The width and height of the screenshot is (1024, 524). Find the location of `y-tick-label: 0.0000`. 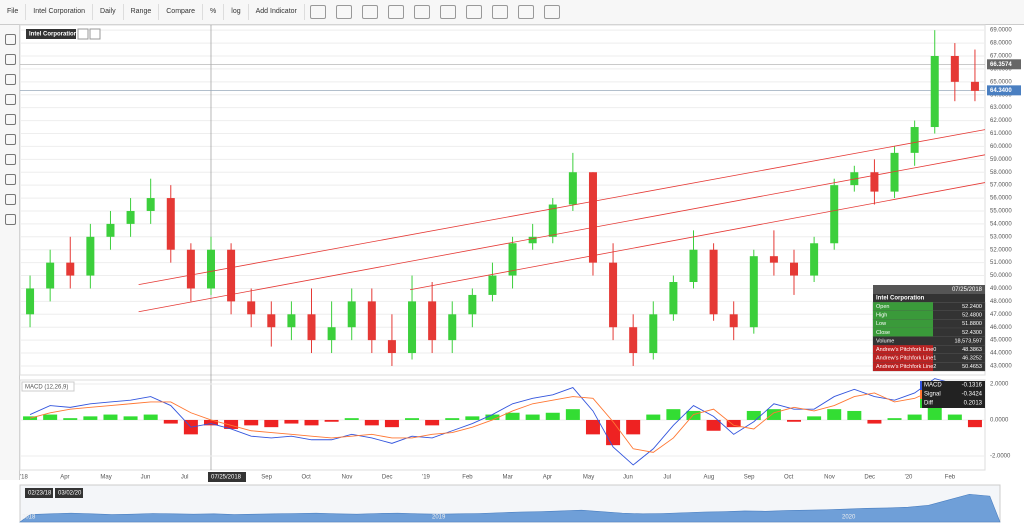

y-tick-label: 0.0000 is located at coordinates (999, 421).